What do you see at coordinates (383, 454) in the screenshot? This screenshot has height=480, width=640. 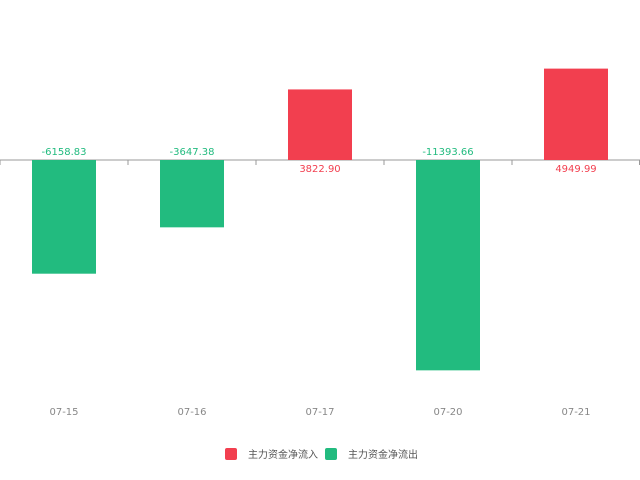 I see `legend-label: 主力资金净流出` at bounding box center [383, 454].